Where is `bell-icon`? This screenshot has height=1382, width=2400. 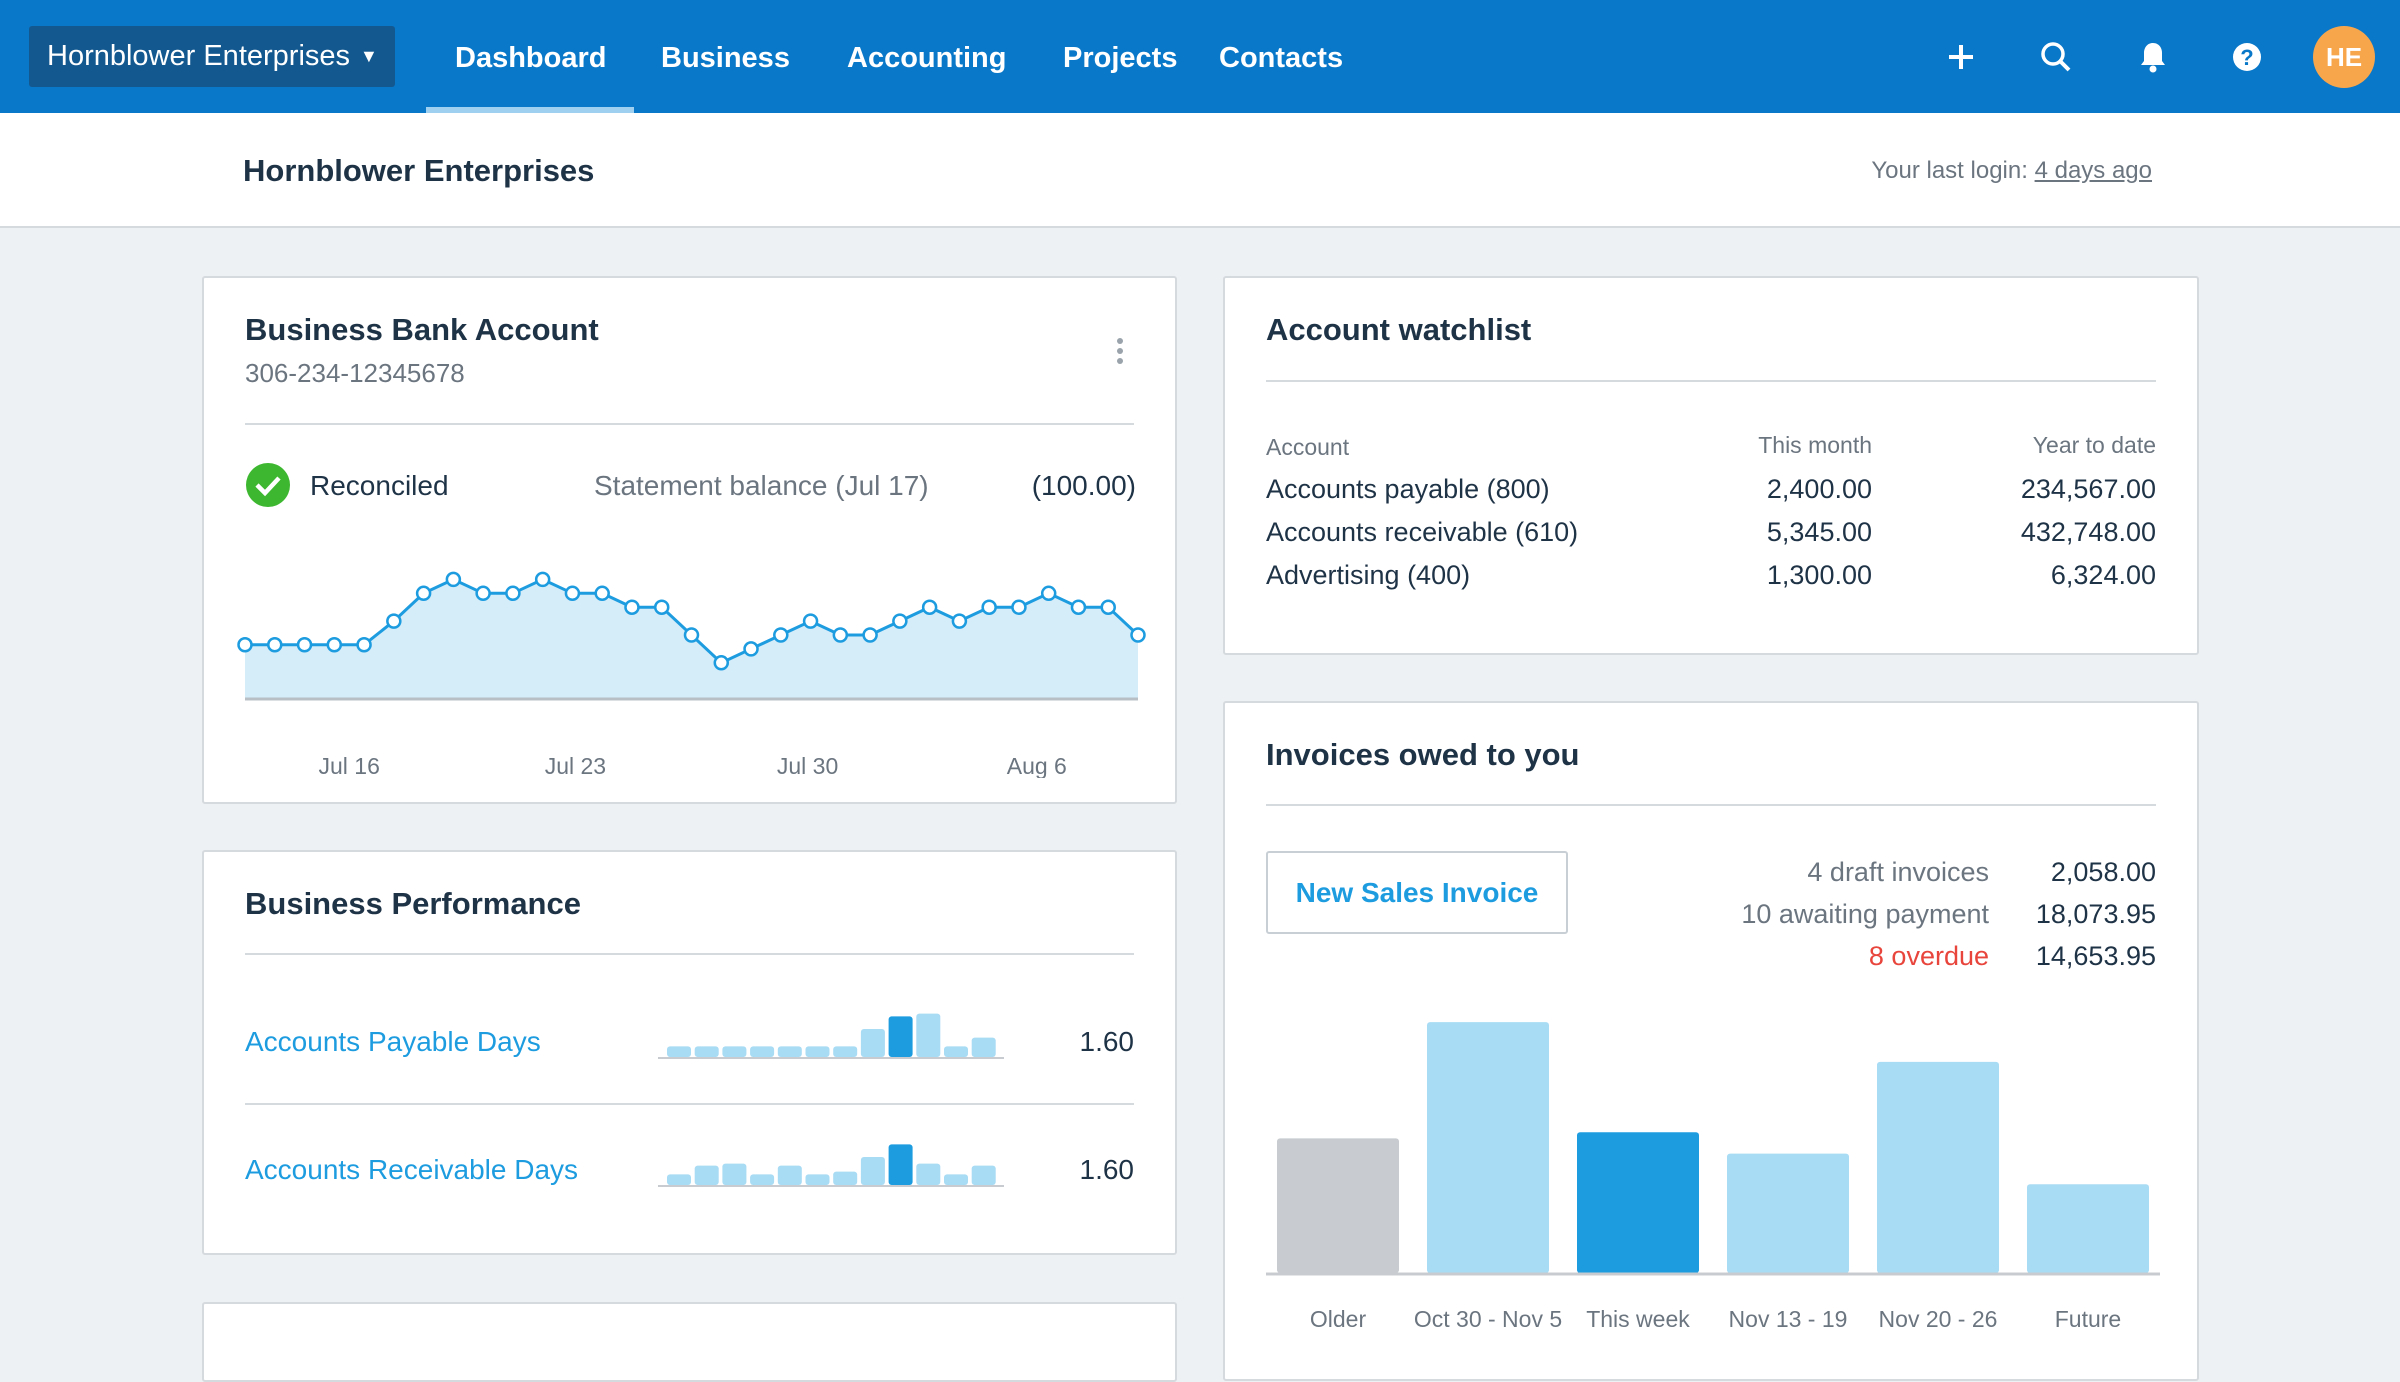
bell-icon is located at coordinates (2153, 57).